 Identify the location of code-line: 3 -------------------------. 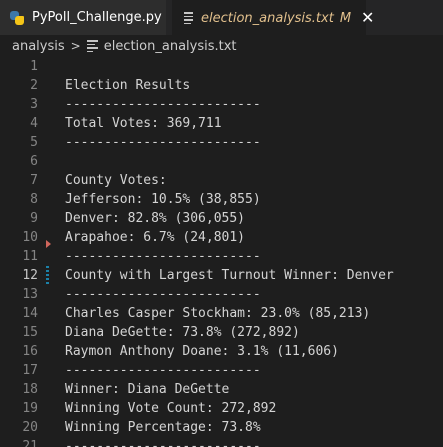
(221, 104).